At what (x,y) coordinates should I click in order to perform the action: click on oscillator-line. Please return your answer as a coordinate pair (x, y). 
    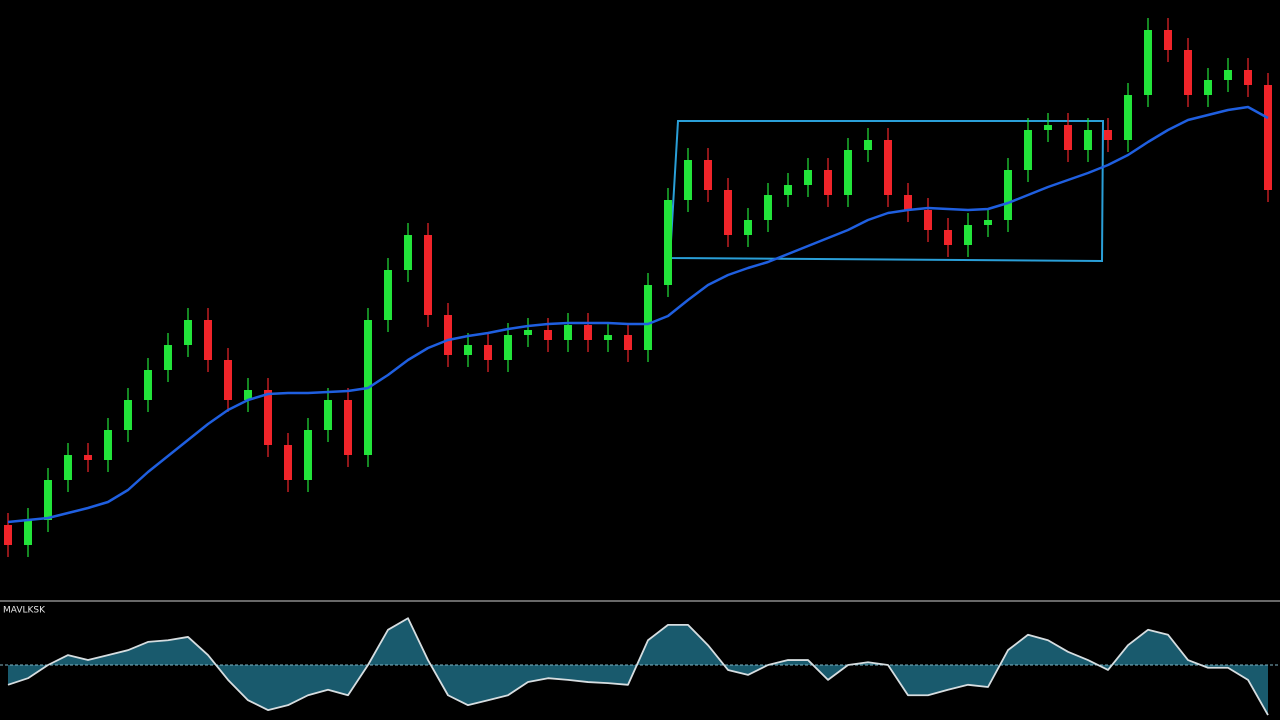
    Looking at the image, I should click on (638, 666).